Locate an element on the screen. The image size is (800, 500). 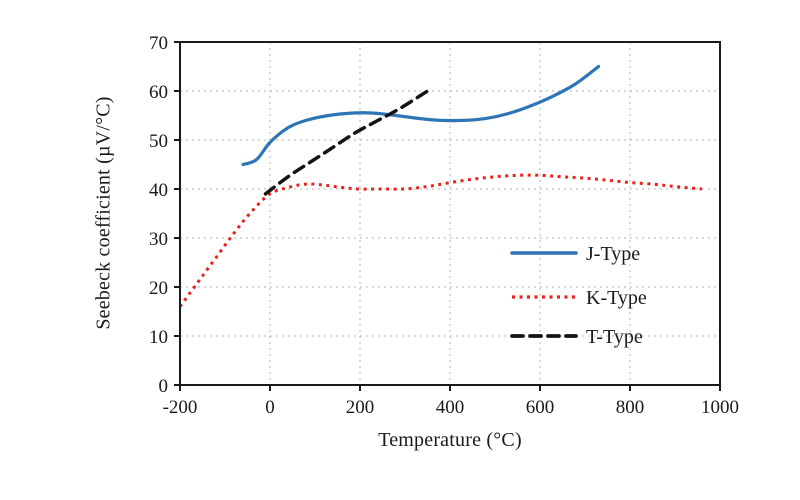
series-line-t-type is located at coordinates (346, 142).